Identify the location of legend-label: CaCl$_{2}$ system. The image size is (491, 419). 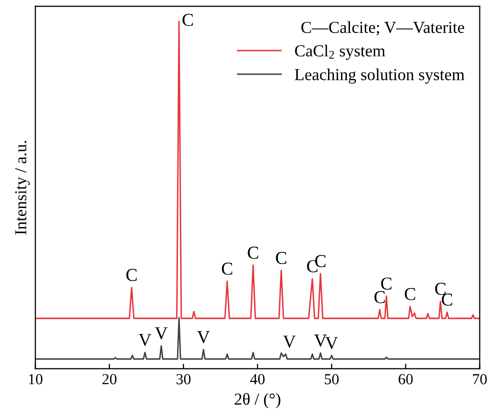
(340, 52).